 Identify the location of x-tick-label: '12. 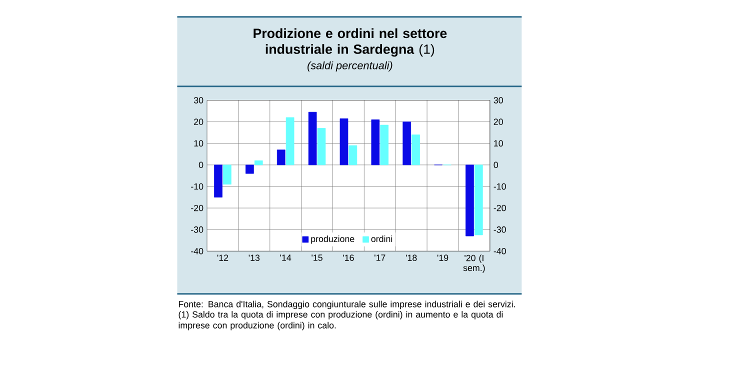
(222, 257).